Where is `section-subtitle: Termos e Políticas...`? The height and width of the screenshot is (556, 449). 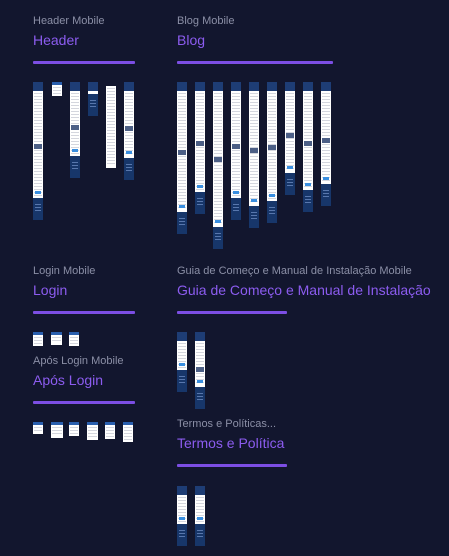
section-subtitle: Termos e Políticas... is located at coordinates (227, 424).